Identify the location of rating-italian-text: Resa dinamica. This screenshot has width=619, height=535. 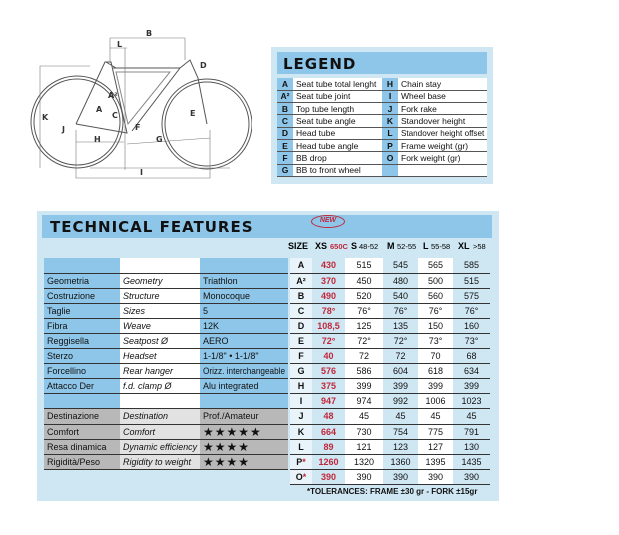
(77, 446).